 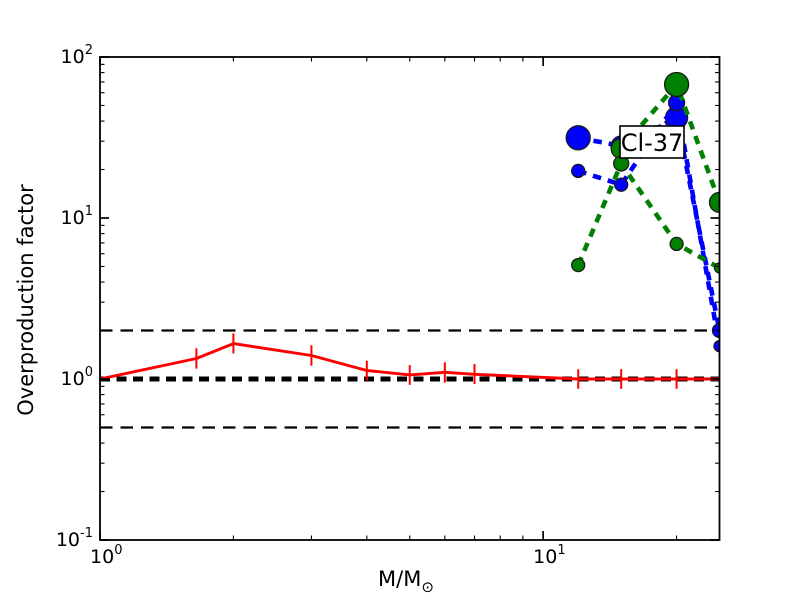 I want to click on annotation-frame, so click(x=652, y=142).